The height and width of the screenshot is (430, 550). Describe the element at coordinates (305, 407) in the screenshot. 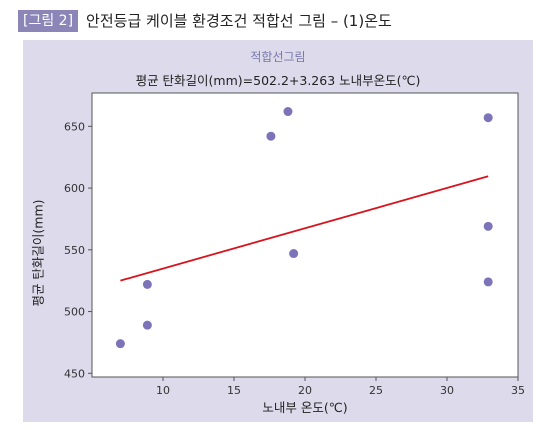

I see `x-axis-label: 노내부 온도(℃)` at that location.